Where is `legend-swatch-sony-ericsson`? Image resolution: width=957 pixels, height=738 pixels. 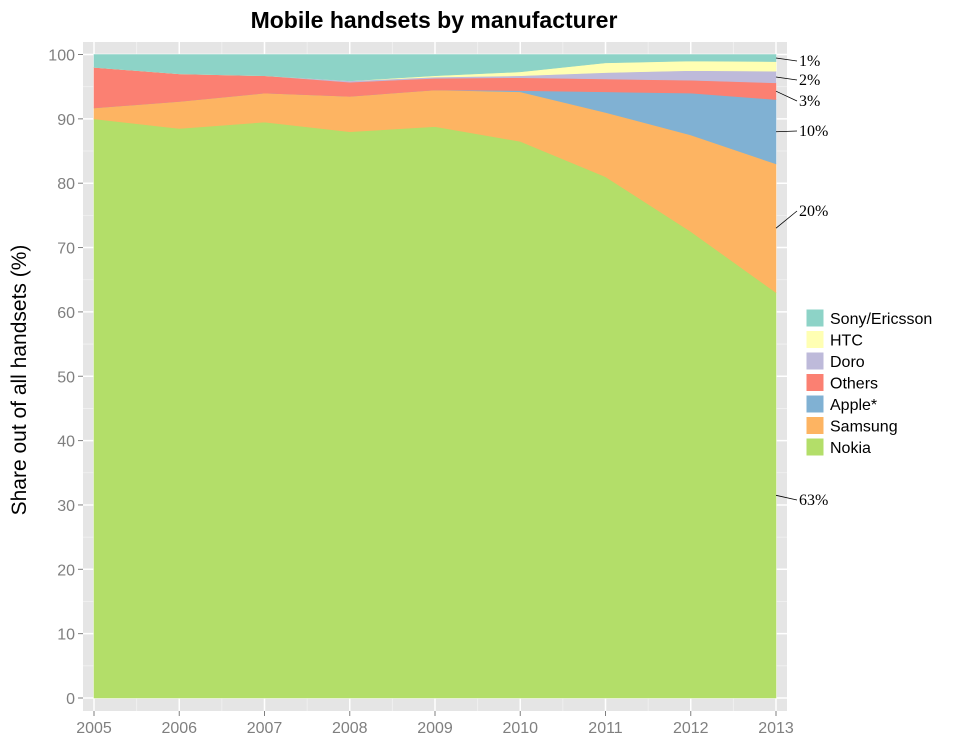 legend-swatch-sony-ericsson is located at coordinates (815, 318).